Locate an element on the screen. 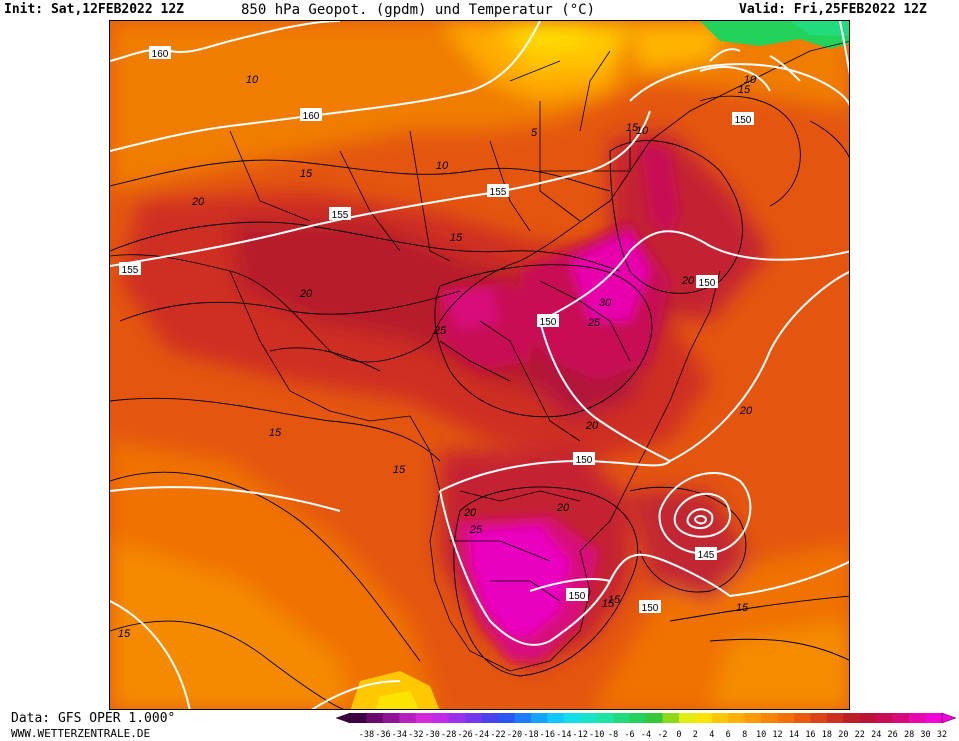  colorbar-right-arrow is located at coordinates (949, 718).